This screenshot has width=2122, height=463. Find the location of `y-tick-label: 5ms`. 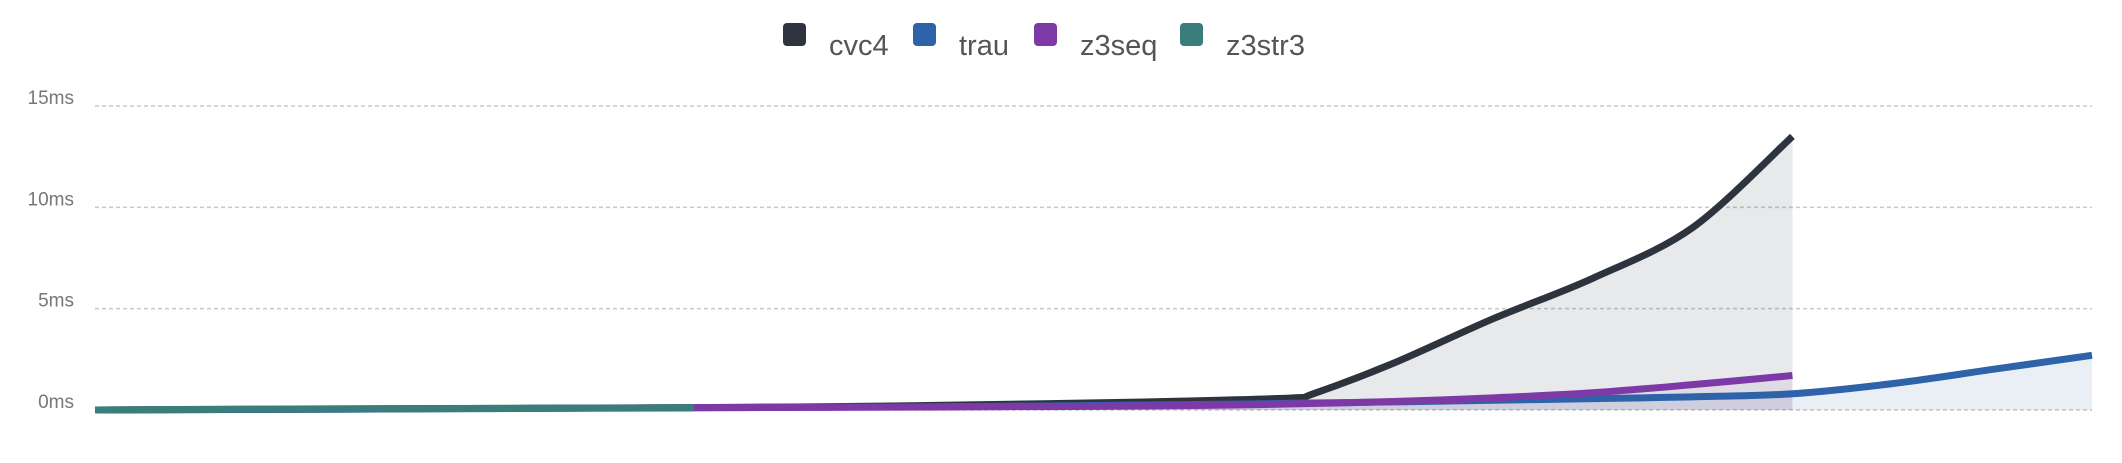

y-tick-label: 5ms is located at coordinates (56, 301).